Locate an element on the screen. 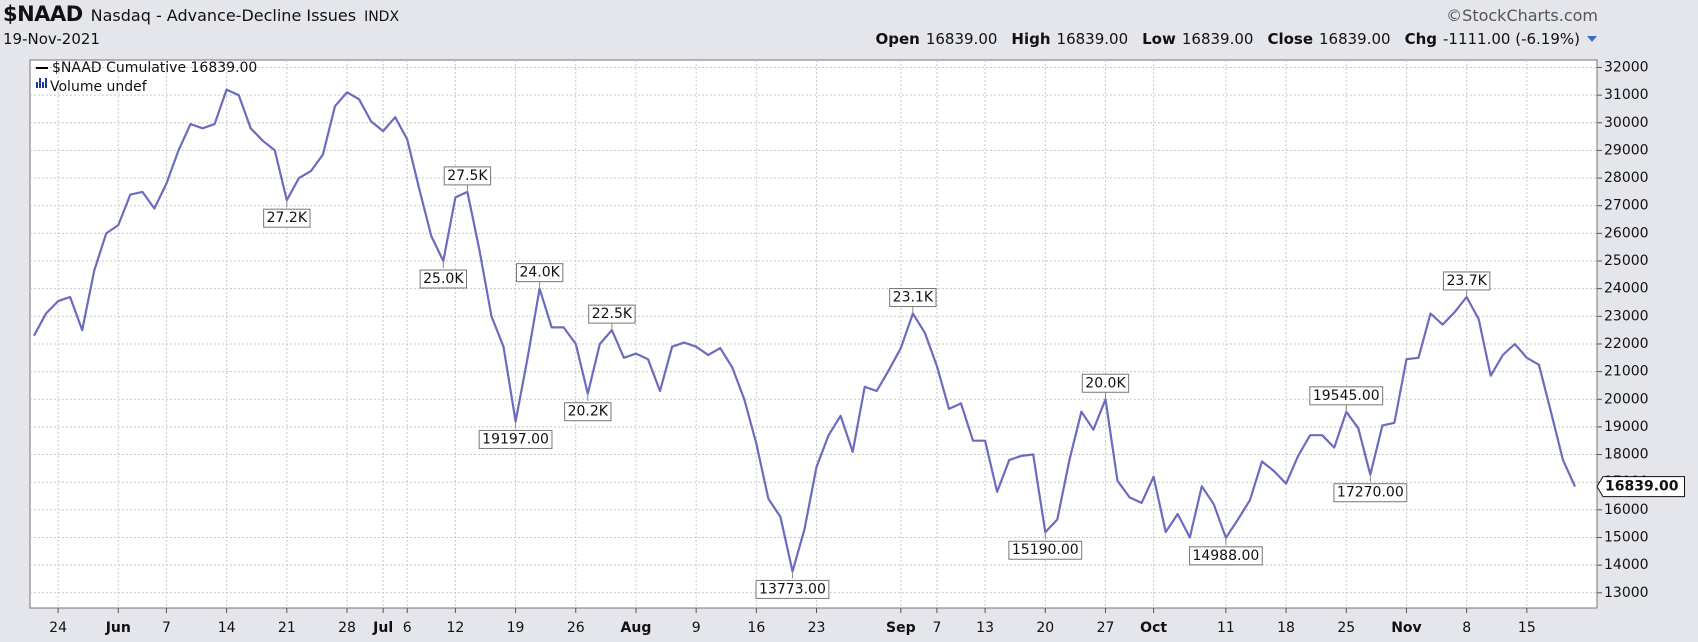 This screenshot has height=642, width=1698. x-tick-label: 9 is located at coordinates (696, 628).